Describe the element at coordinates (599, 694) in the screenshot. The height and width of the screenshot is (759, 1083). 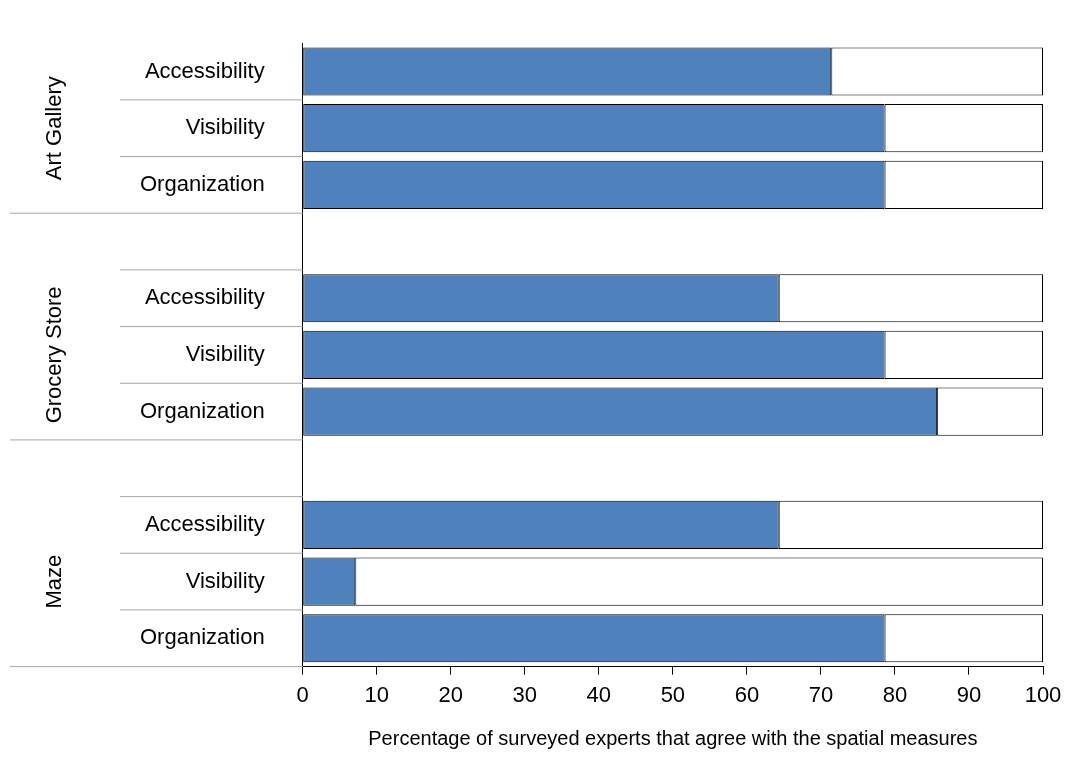
I see `x-tick-label: 40` at that location.